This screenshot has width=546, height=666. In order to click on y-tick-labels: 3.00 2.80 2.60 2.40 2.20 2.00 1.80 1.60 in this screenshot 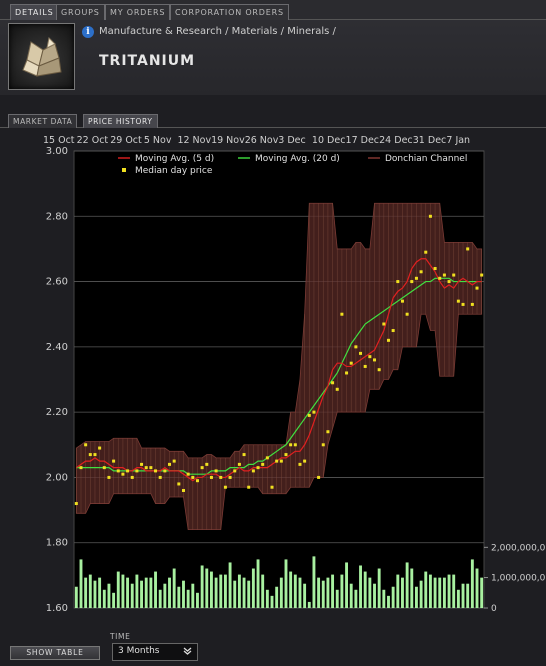, I will do `click(57, 380)`.